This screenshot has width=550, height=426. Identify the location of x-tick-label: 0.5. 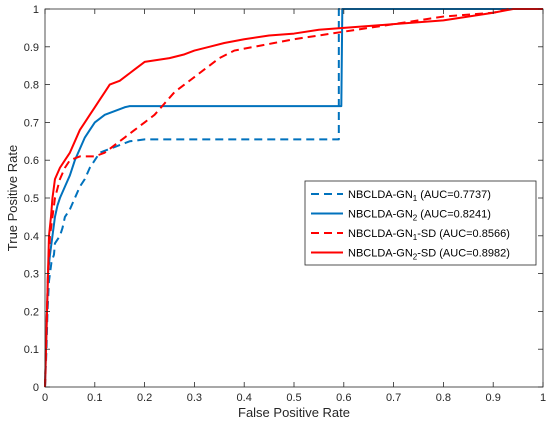
(293, 398).